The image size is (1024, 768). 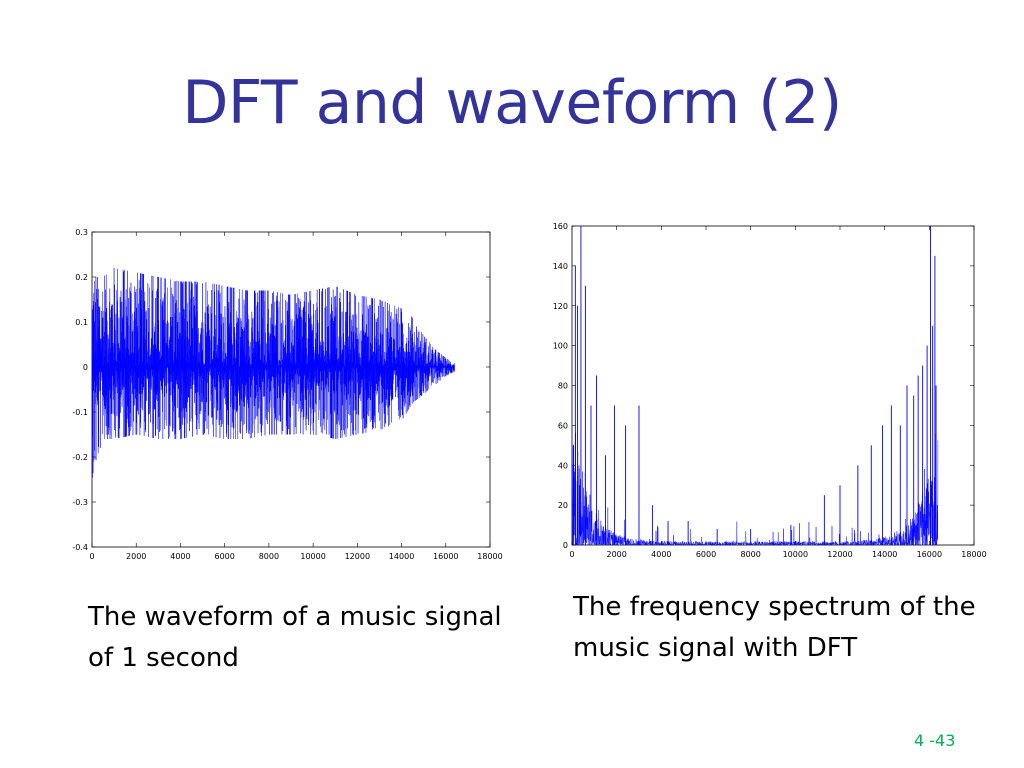 What do you see at coordinates (80, 457) in the screenshot?
I see `wave-y-tick-label: -0.2` at bounding box center [80, 457].